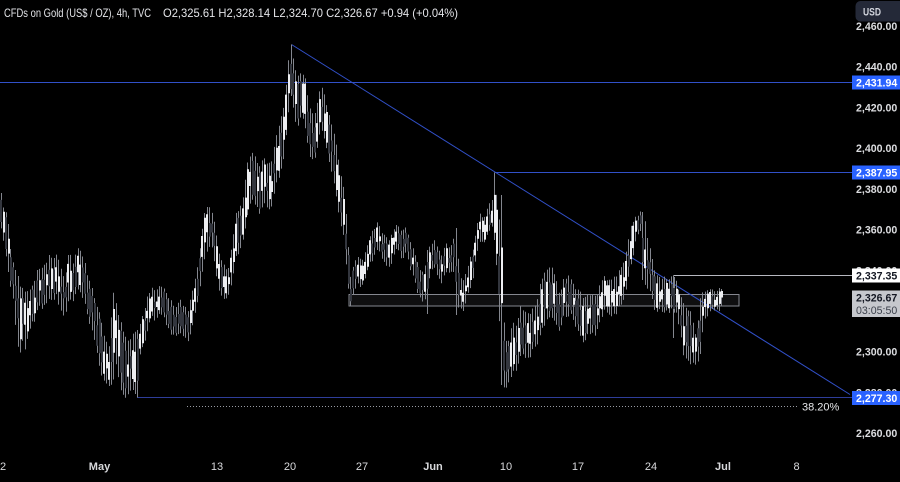 The width and height of the screenshot is (900, 482). I want to click on svg-text: 38.20%, so click(821, 408).